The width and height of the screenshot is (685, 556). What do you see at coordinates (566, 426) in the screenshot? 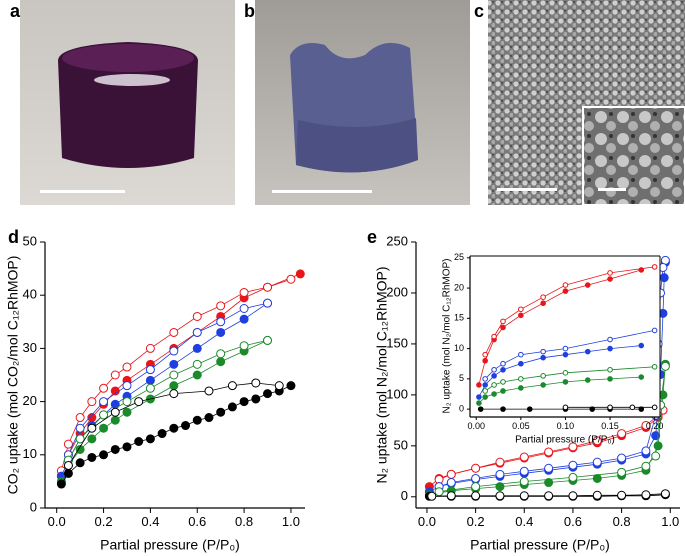
I see `x-tick-label: 0.10` at bounding box center [566, 426].